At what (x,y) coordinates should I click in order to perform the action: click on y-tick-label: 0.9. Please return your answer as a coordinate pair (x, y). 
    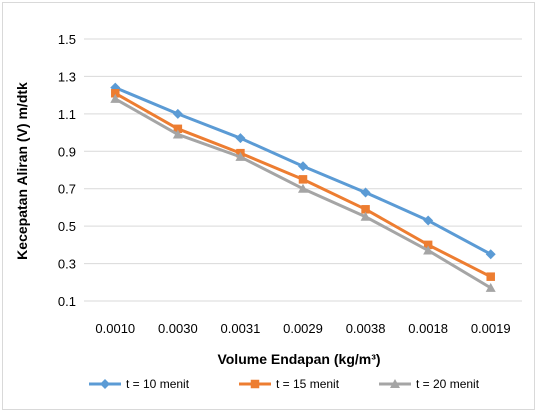
    Looking at the image, I should click on (67, 151).